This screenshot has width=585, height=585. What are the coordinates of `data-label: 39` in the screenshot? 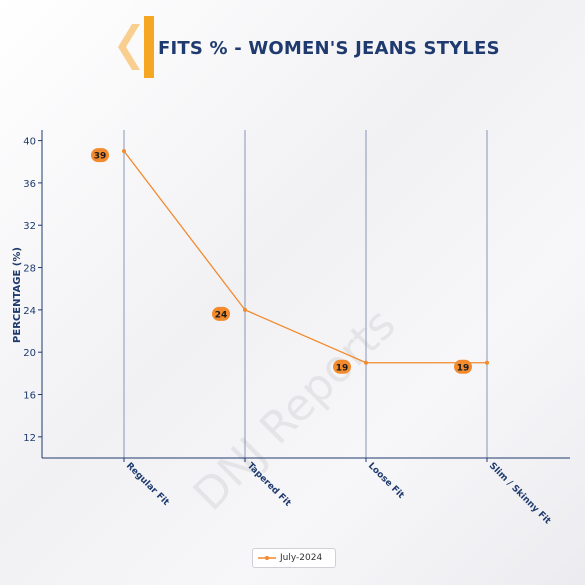 It's located at (100, 157).